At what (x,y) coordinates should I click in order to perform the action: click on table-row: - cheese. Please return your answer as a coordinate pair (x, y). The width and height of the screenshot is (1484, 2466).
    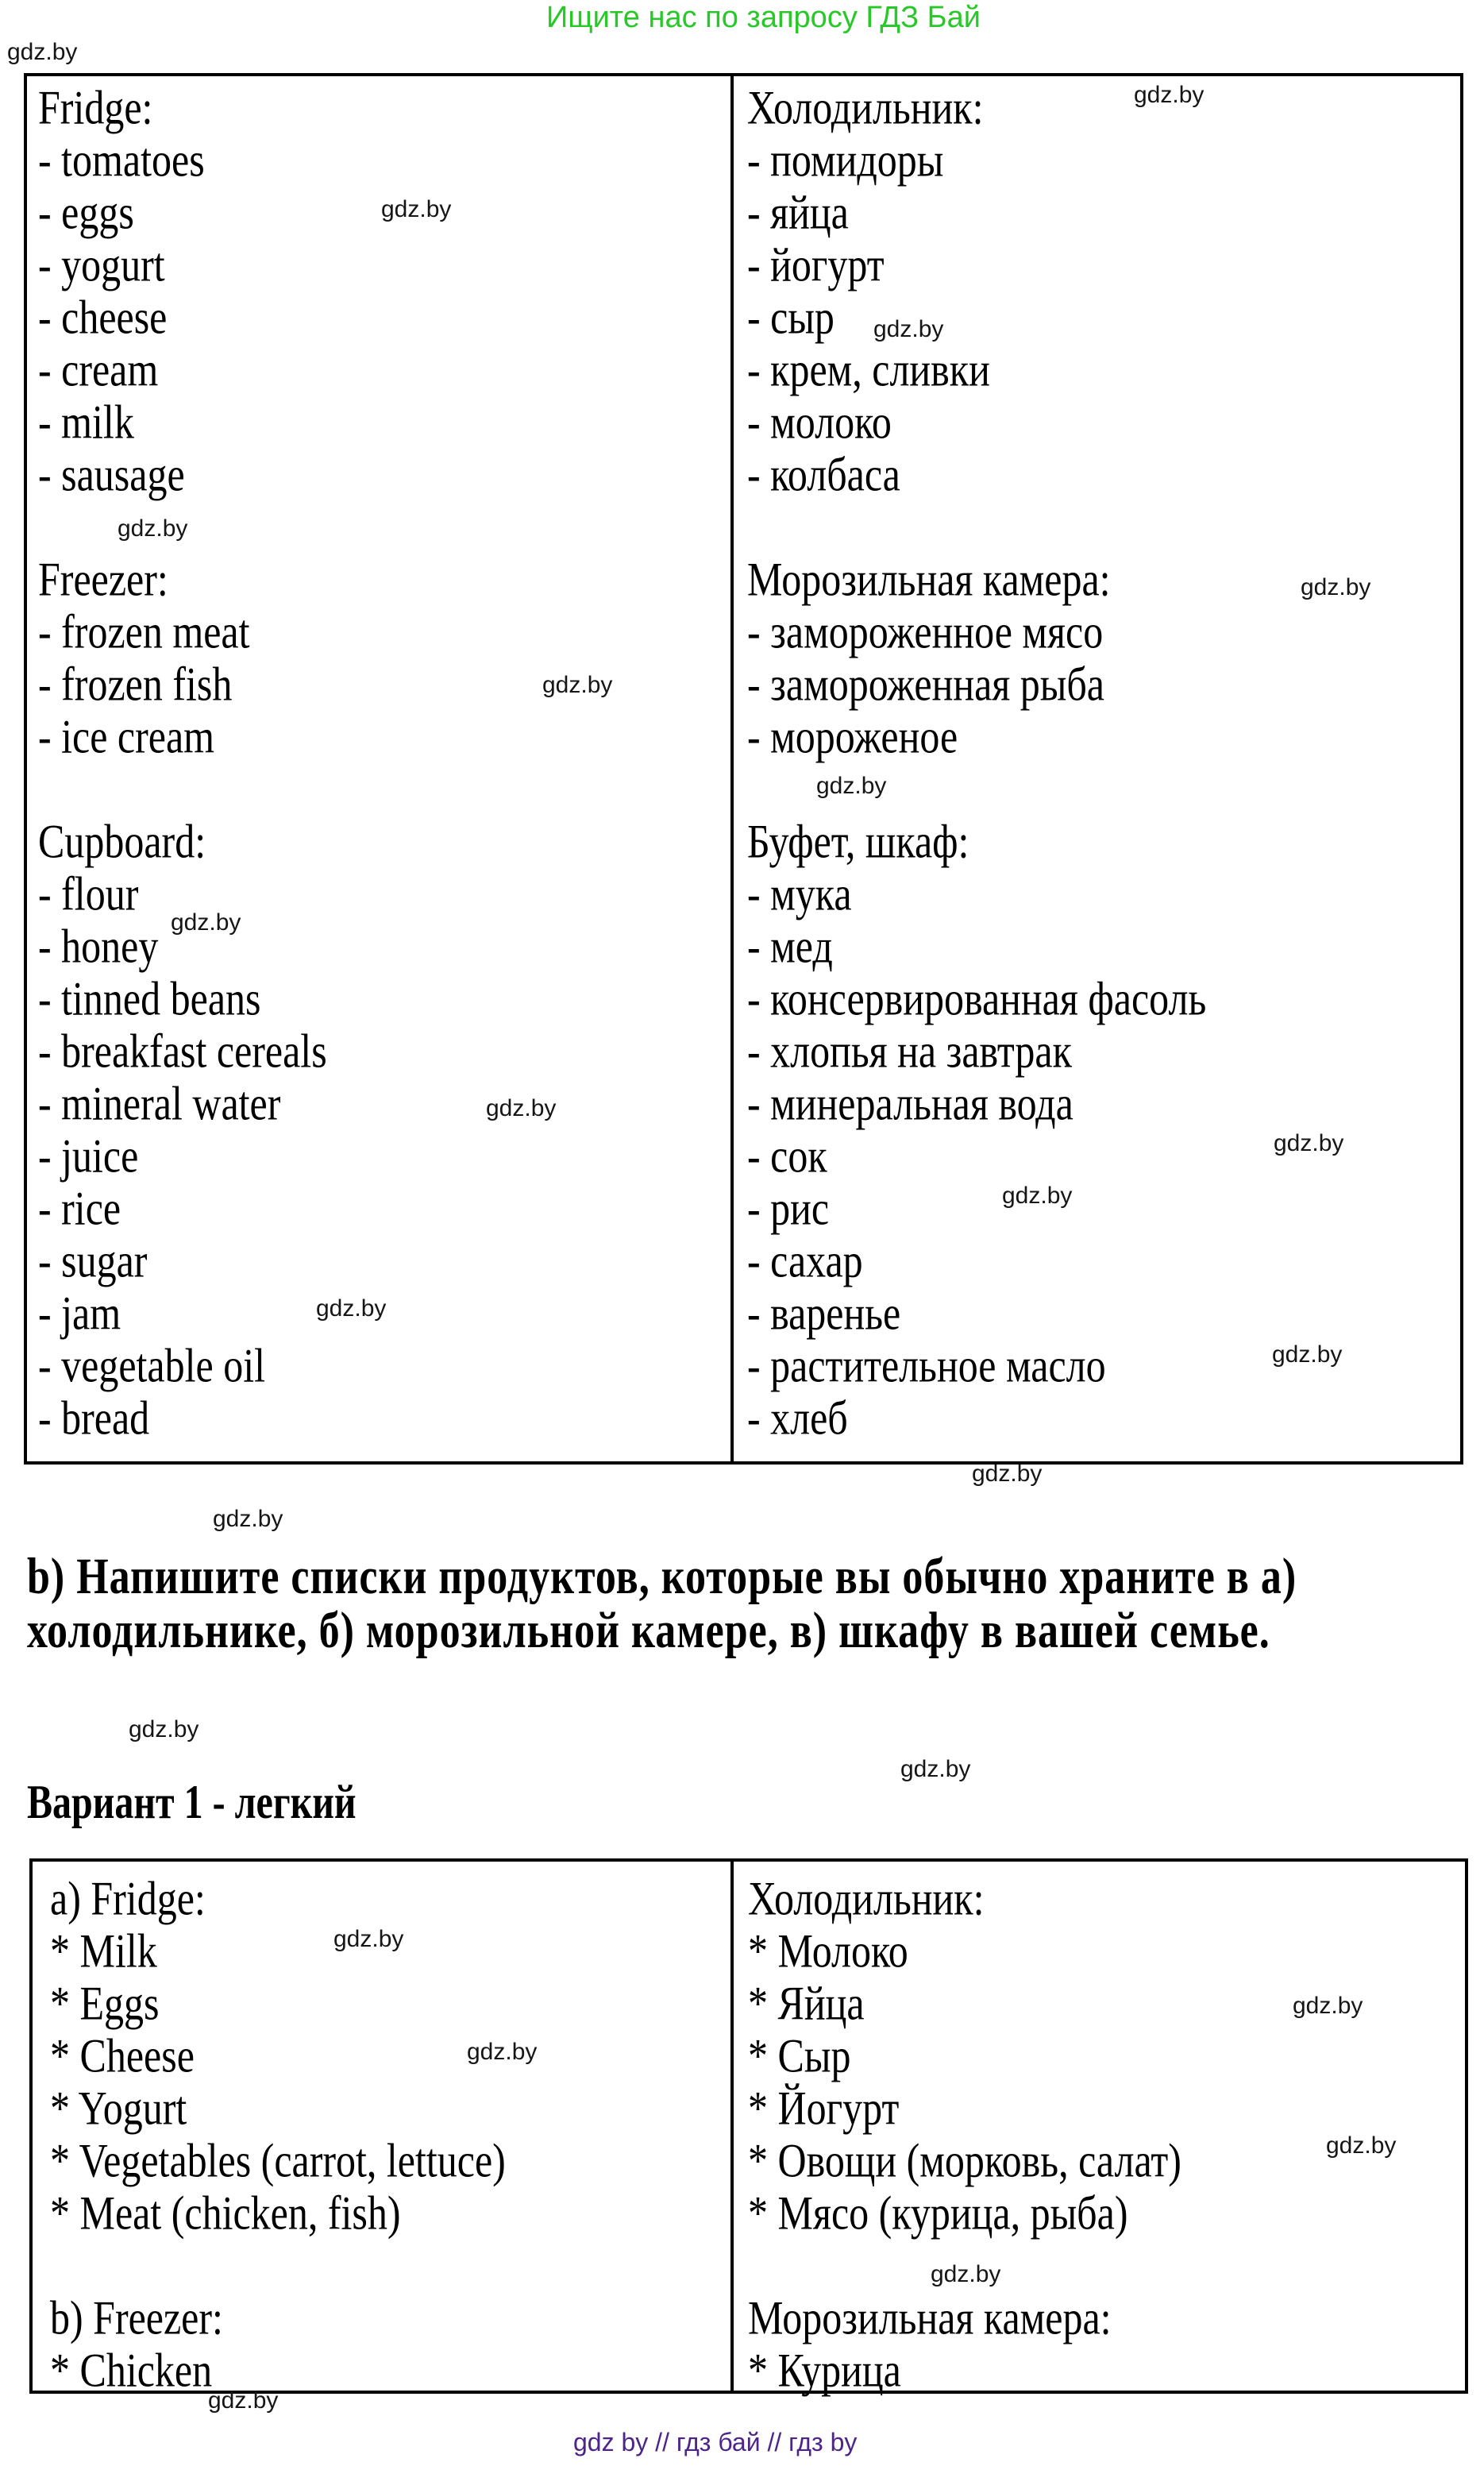
    Looking at the image, I should click on (103, 317).